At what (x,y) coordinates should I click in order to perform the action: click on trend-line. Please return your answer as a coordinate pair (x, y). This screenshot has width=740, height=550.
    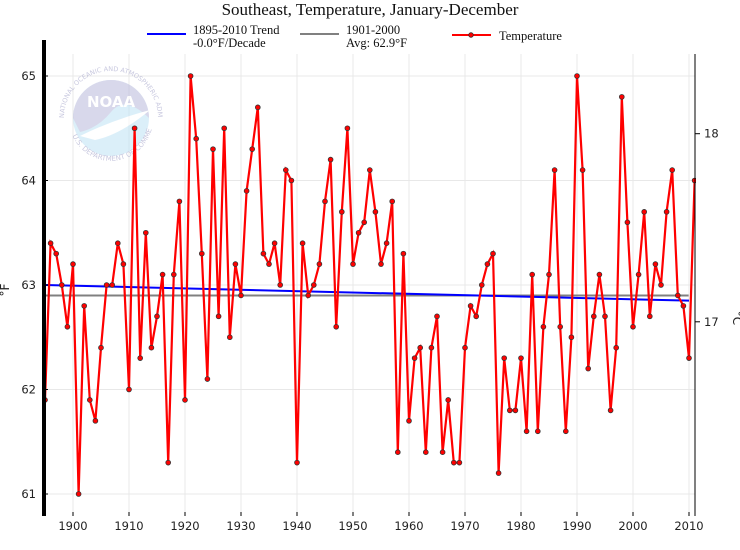
    Looking at the image, I should click on (367, 293).